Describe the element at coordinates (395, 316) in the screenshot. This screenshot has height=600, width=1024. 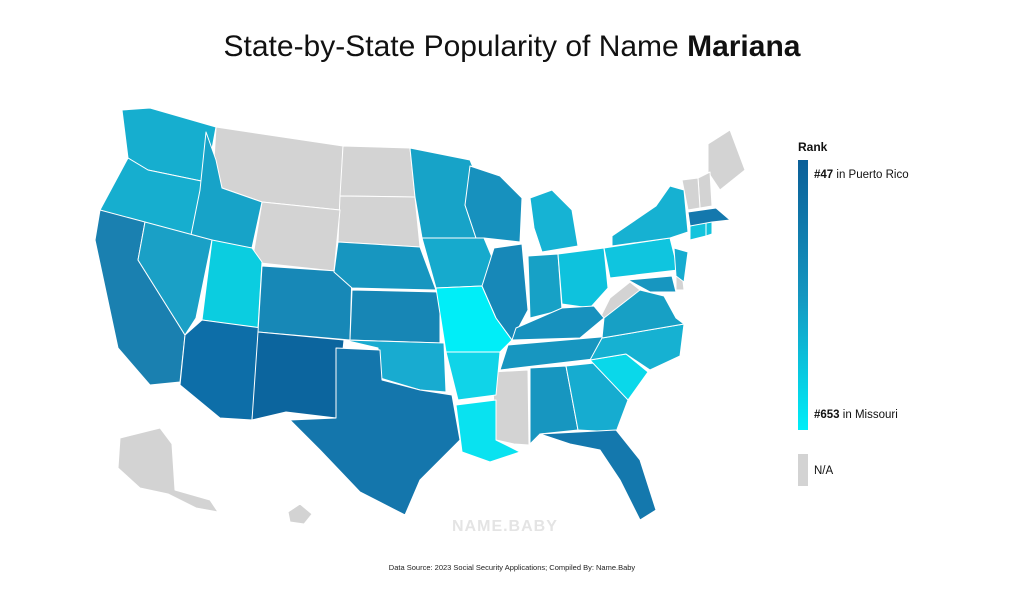
I see `state-kansas` at that location.